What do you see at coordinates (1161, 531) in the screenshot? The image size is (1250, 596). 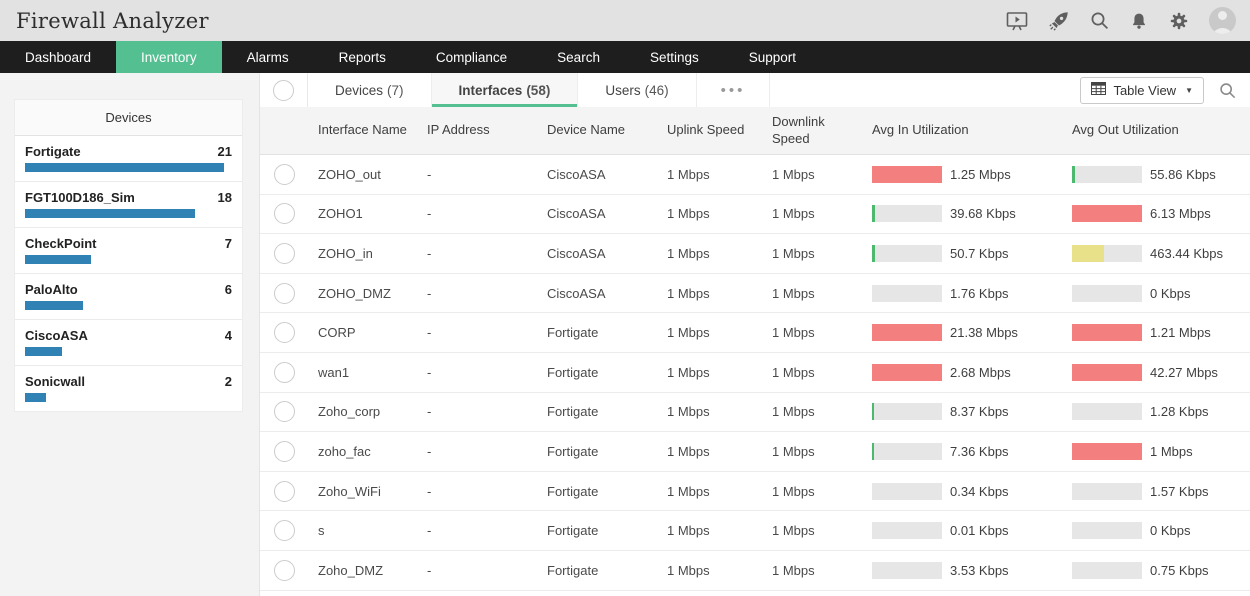 I see `cell-avg-out-utilization: 0 Kbps` at bounding box center [1161, 531].